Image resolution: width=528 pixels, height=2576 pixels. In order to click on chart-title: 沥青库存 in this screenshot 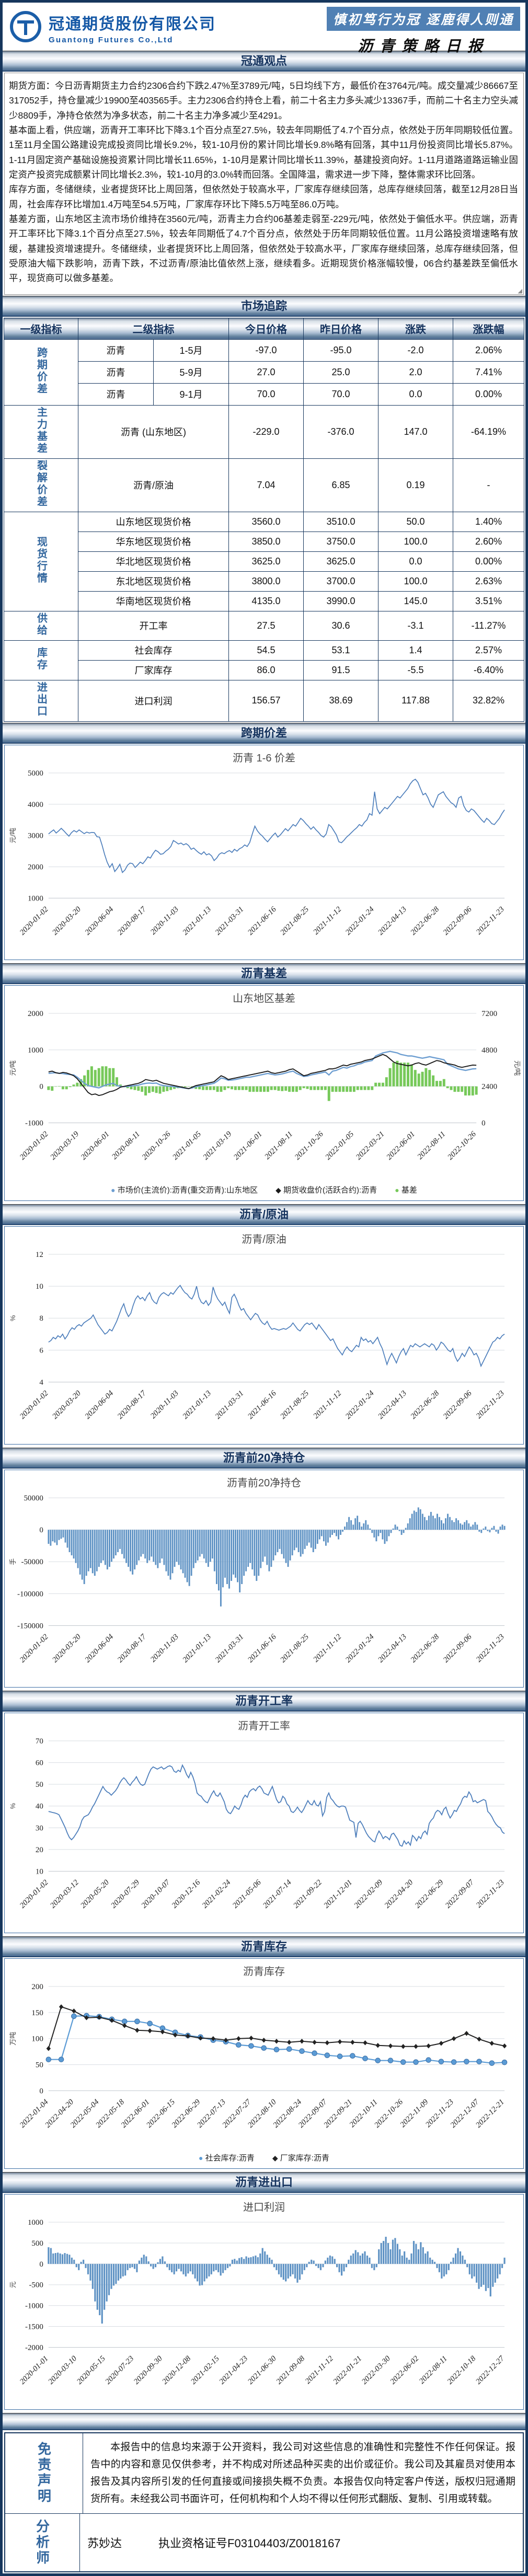, I will do `click(264, 1972)`.